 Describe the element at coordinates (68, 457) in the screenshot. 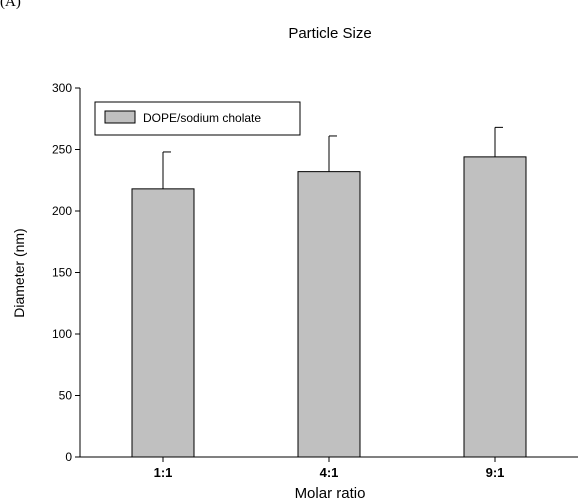

I see `y-tick-label: 0` at that location.